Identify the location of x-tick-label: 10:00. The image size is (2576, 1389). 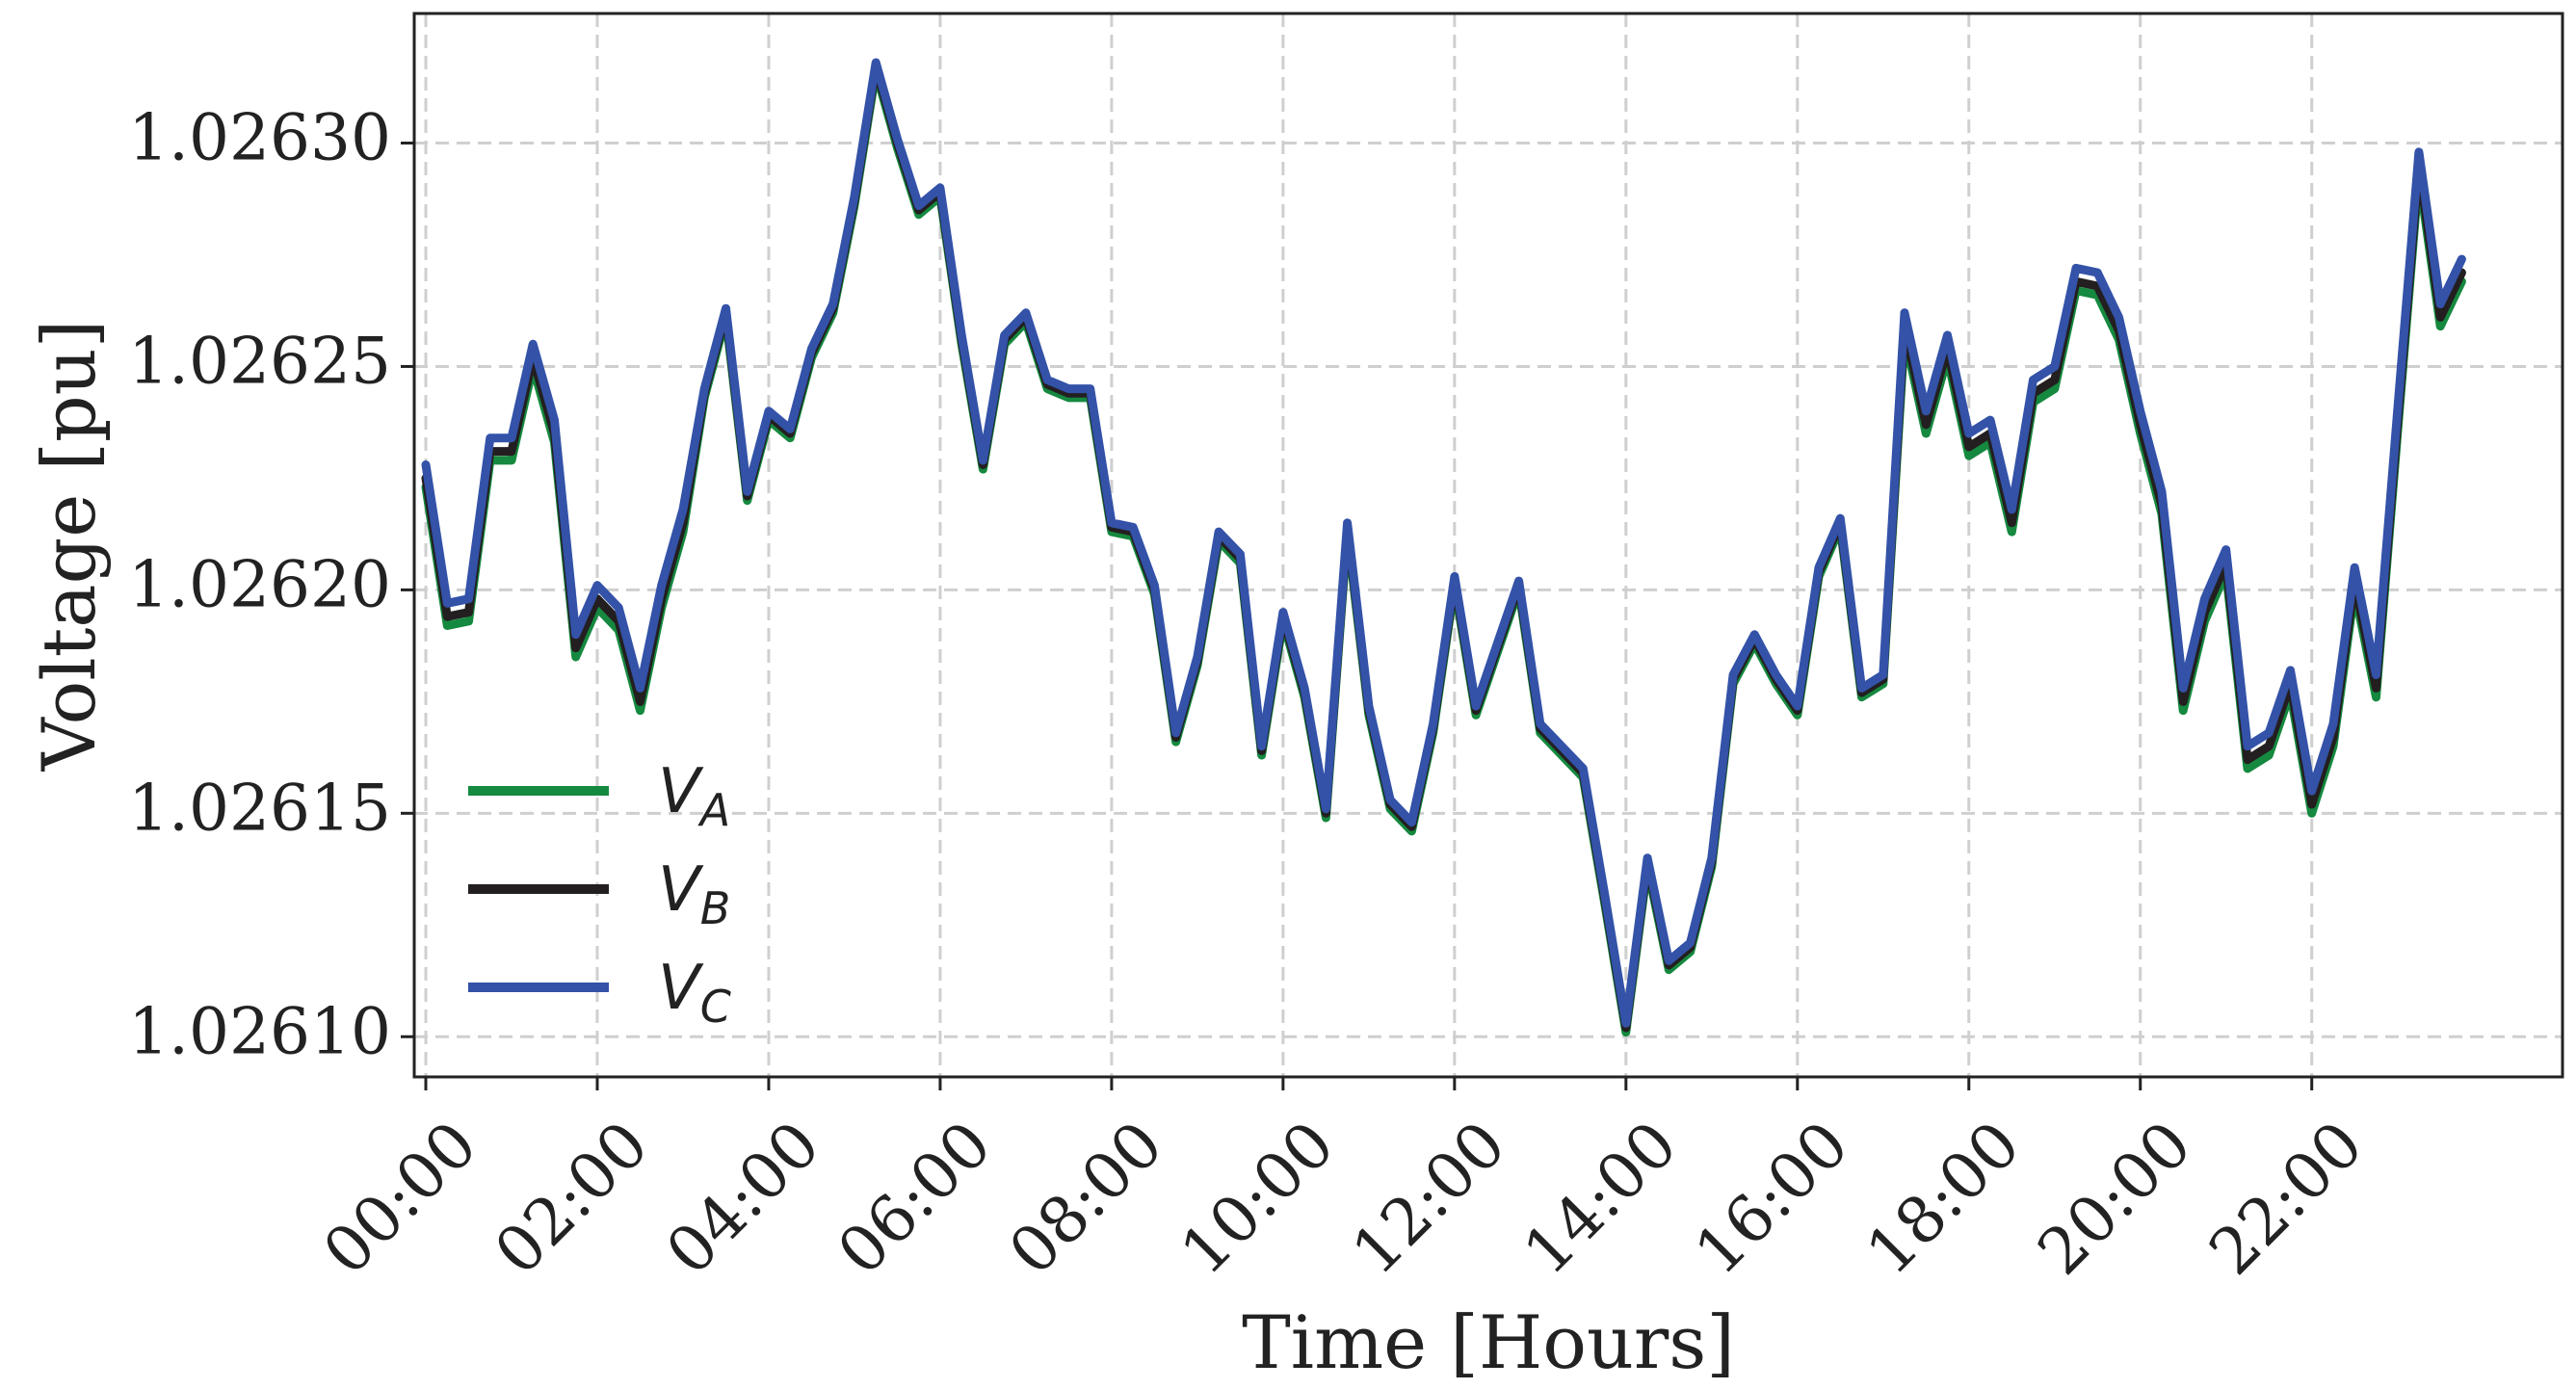
(1258, 1198).